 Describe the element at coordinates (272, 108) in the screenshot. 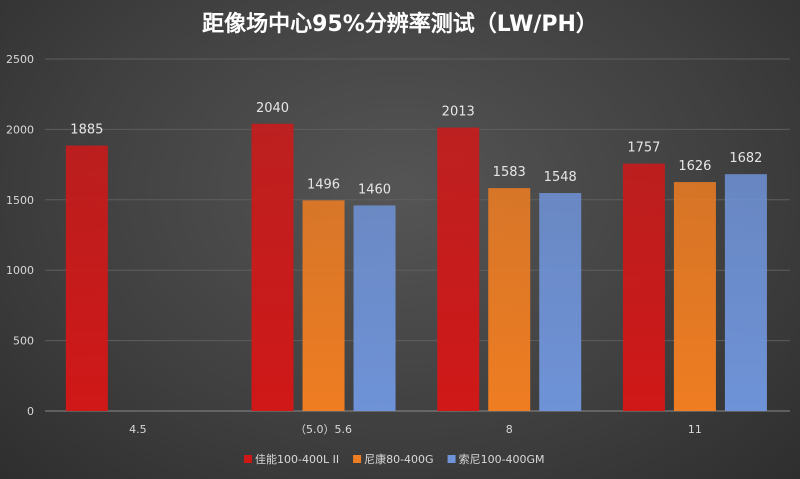

I see `data-label: 2040` at that location.